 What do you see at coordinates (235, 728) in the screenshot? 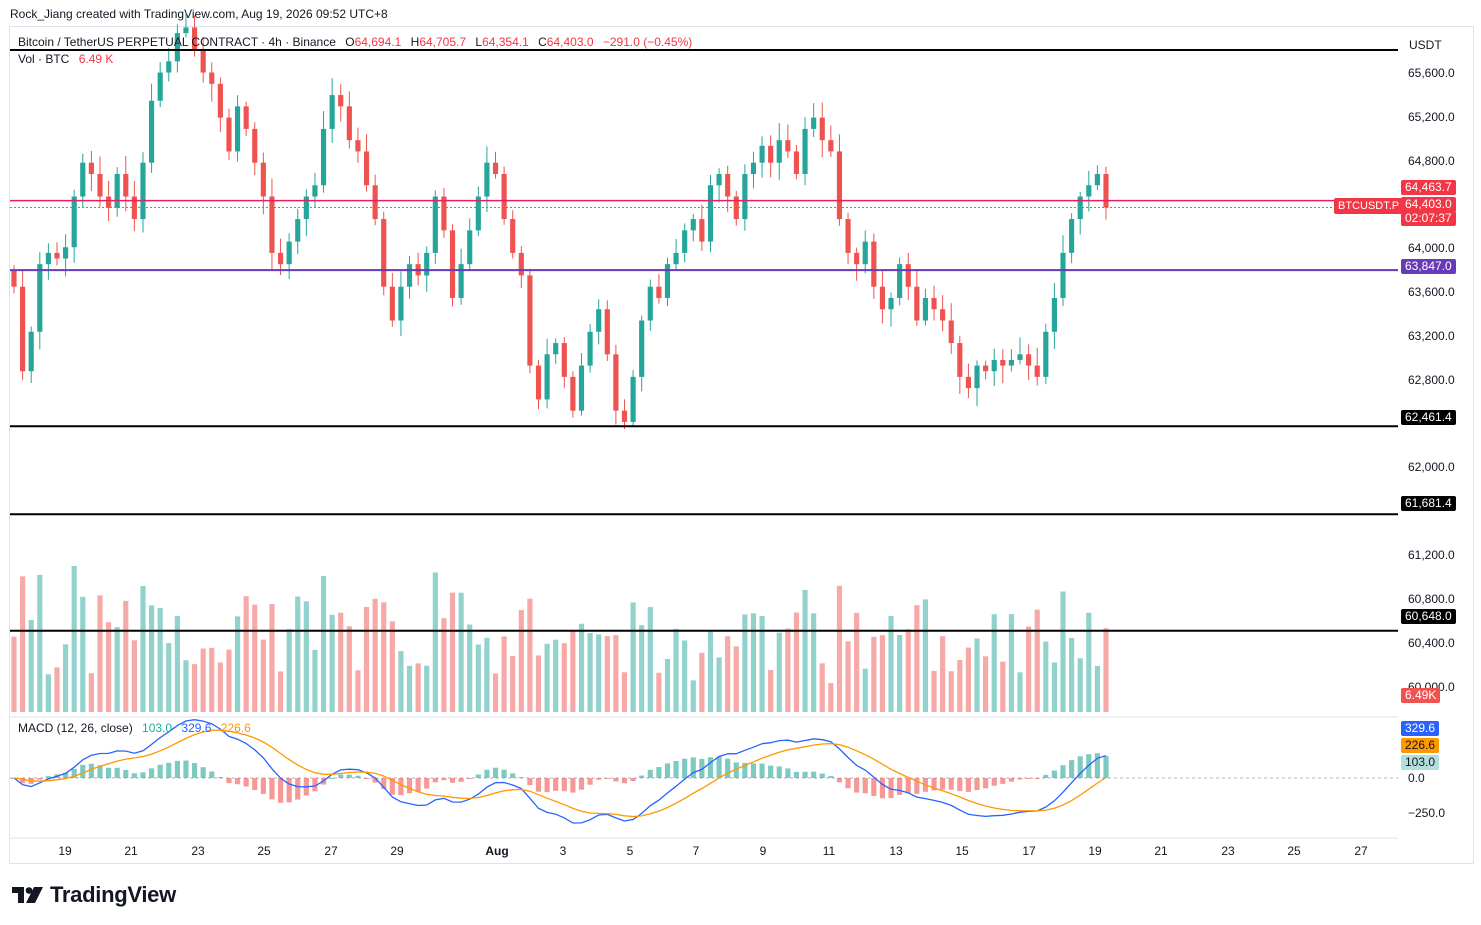
I see `macd-signal-value: 226.6` at bounding box center [235, 728].